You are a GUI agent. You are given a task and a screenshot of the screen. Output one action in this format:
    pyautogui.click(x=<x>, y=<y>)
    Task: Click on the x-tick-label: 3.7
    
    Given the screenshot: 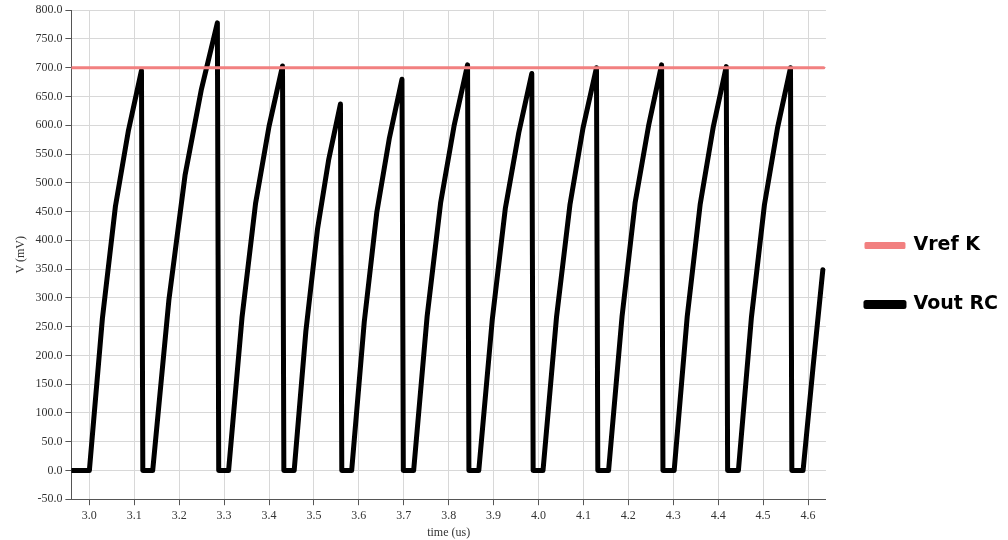 What is the action you would take?
    pyautogui.click(x=404, y=514)
    